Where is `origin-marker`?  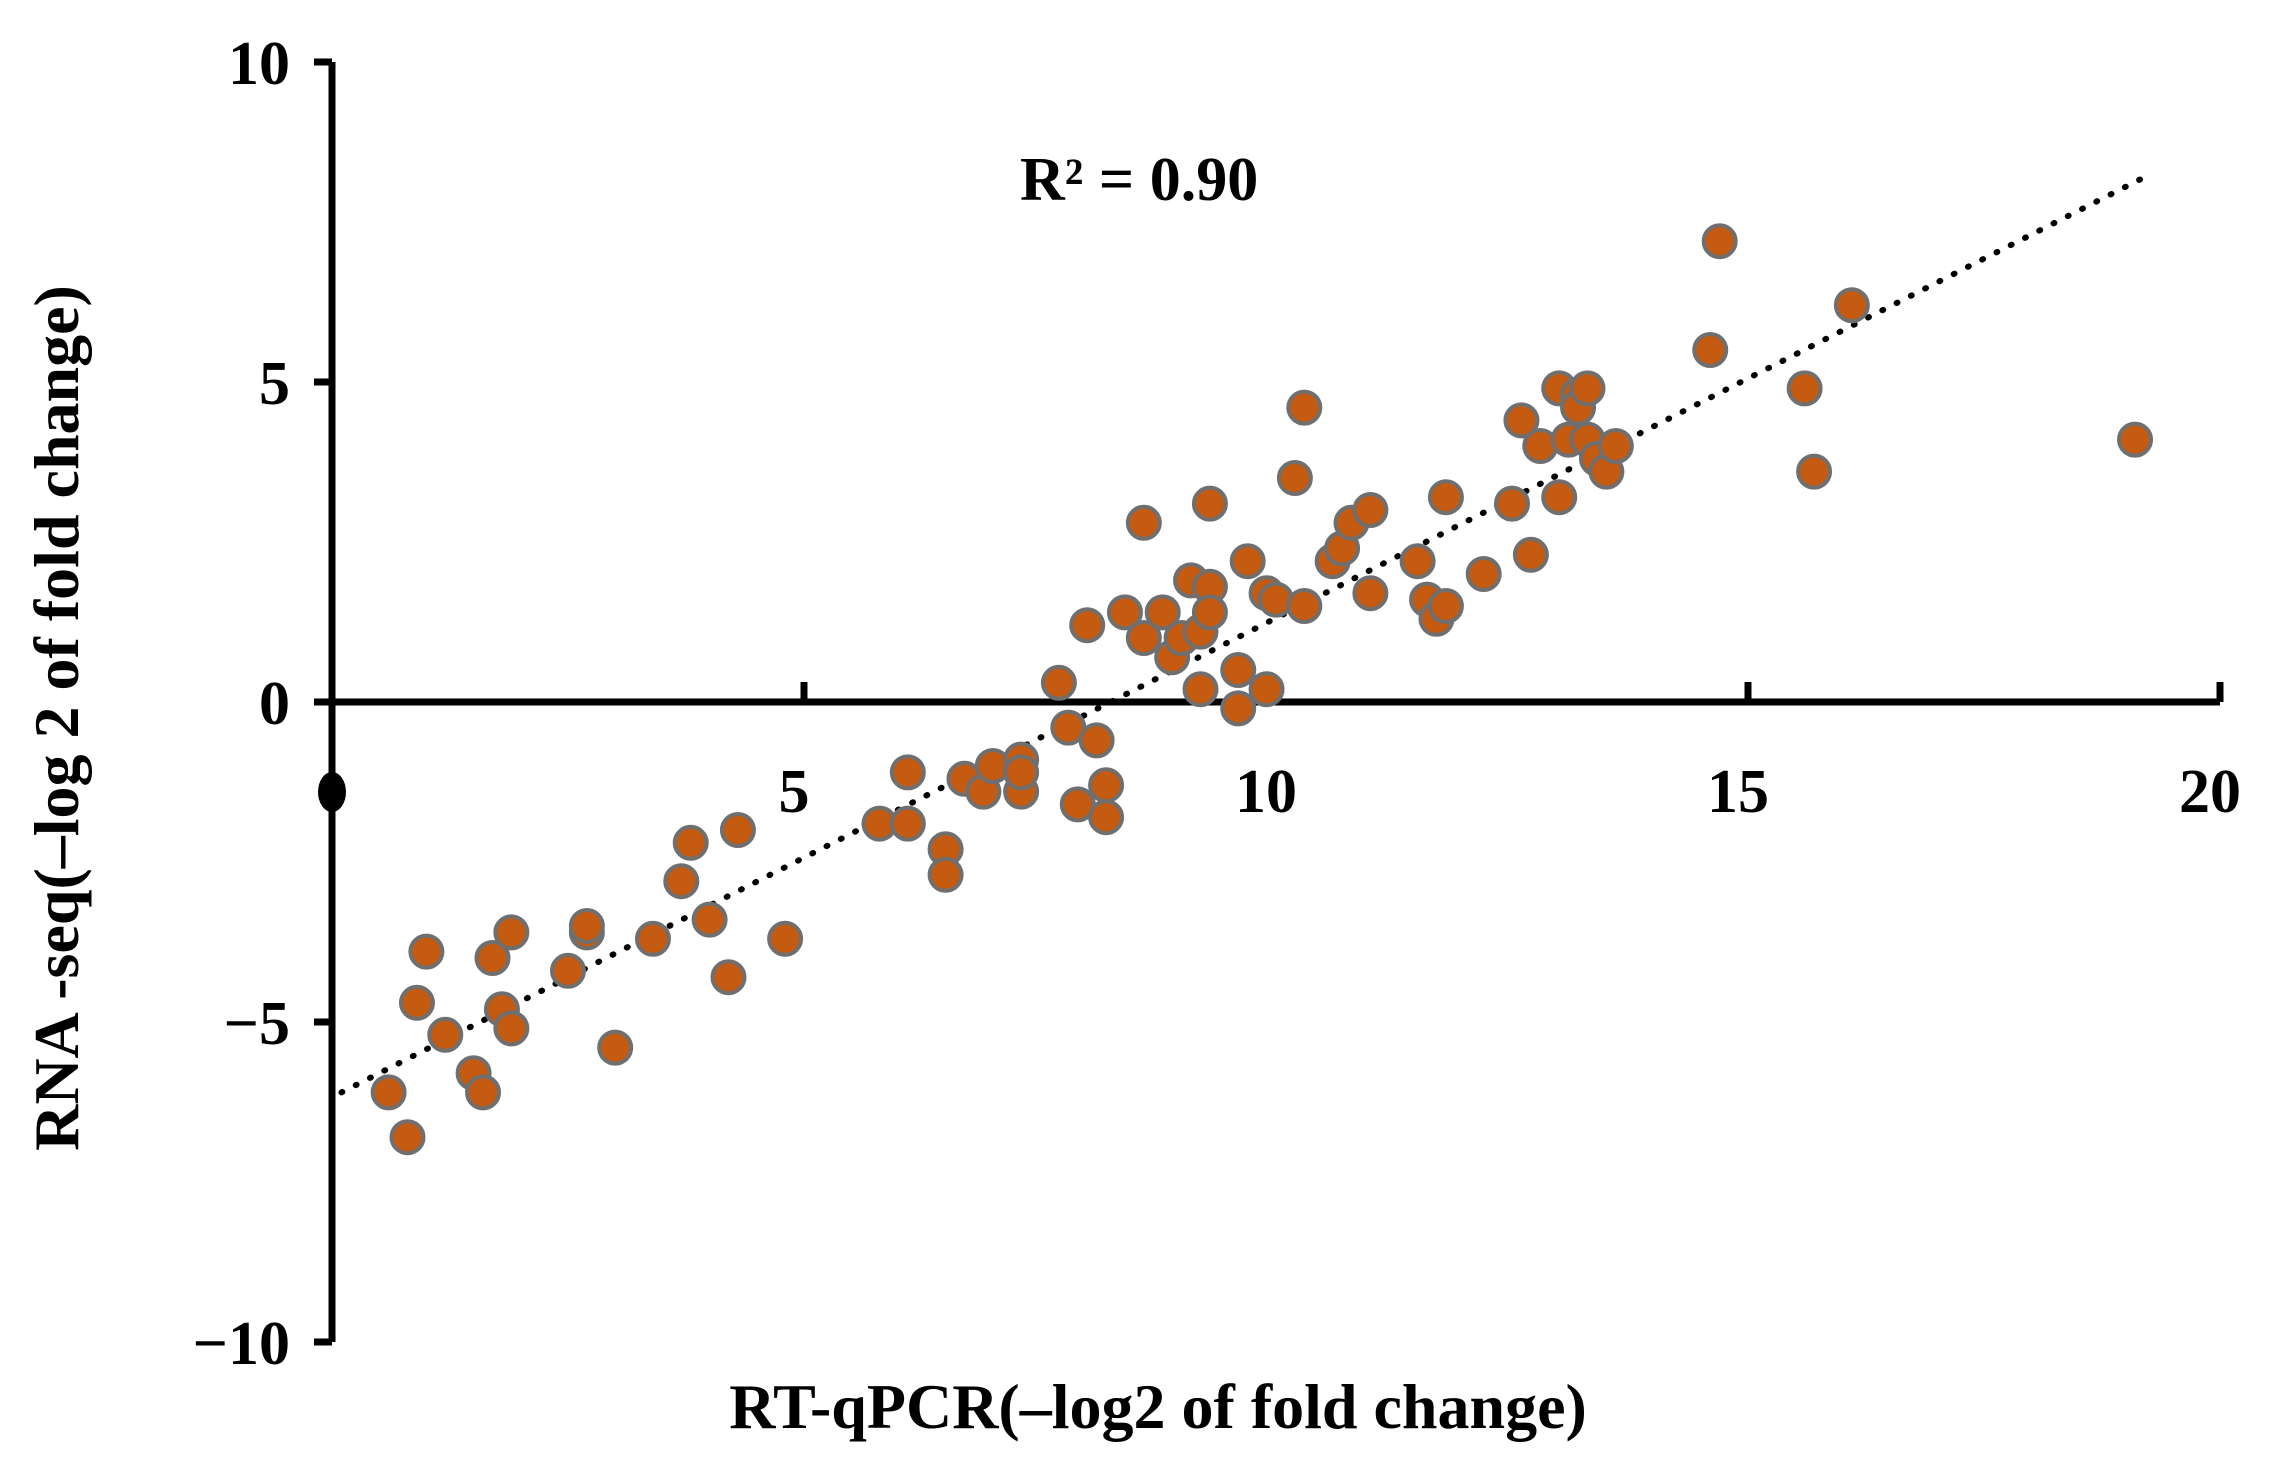 origin-marker is located at coordinates (332, 792).